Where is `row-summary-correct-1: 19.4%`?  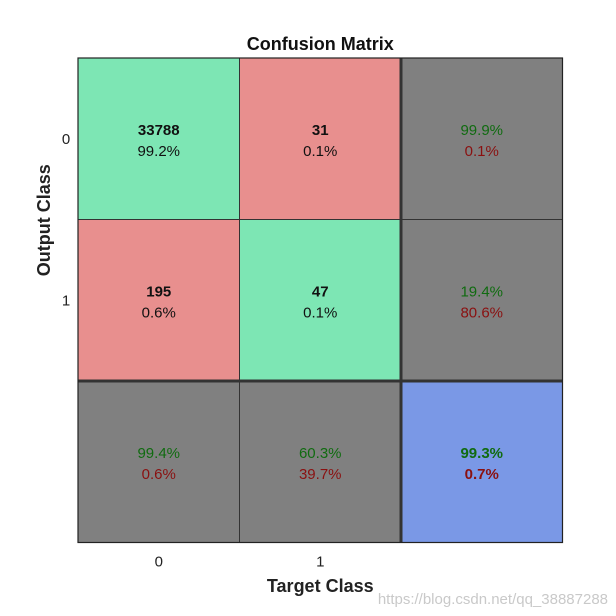
row-summary-correct-1: 19.4% is located at coordinates (481, 291).